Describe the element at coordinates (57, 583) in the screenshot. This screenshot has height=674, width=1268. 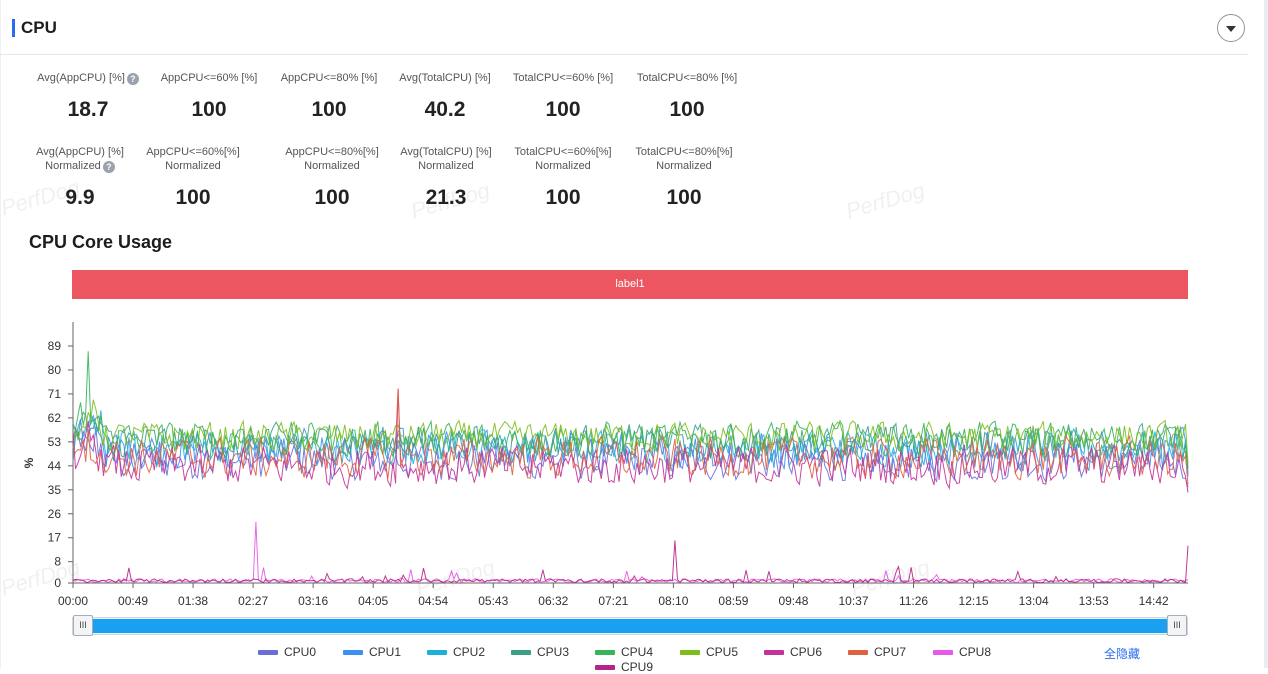
I see `y-tick-label: 0` at that location.